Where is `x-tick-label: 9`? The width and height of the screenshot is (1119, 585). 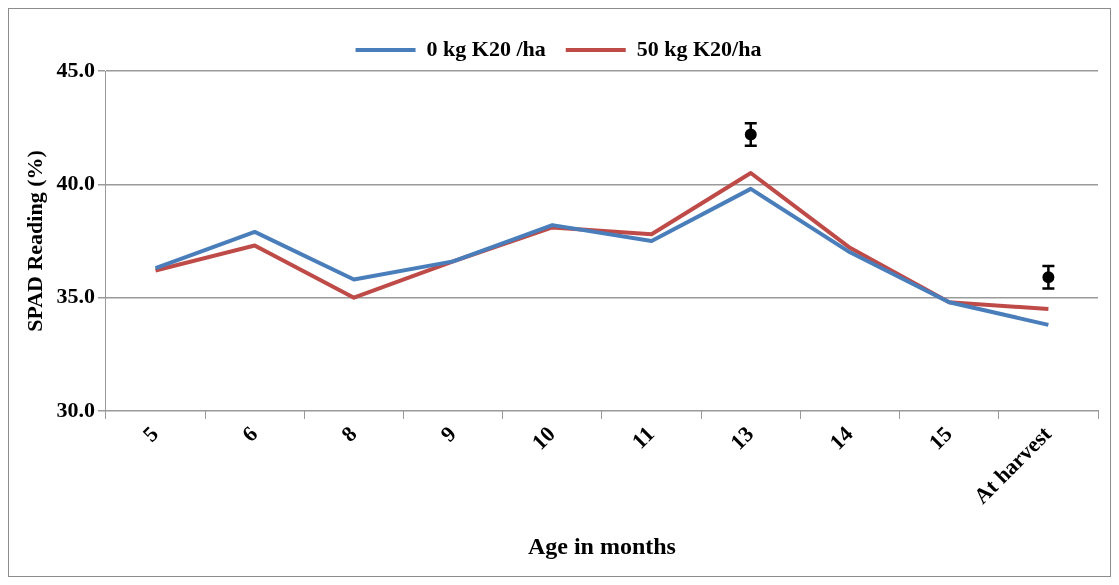
x-tick-label: 9 is located at coordinates (448, 434).